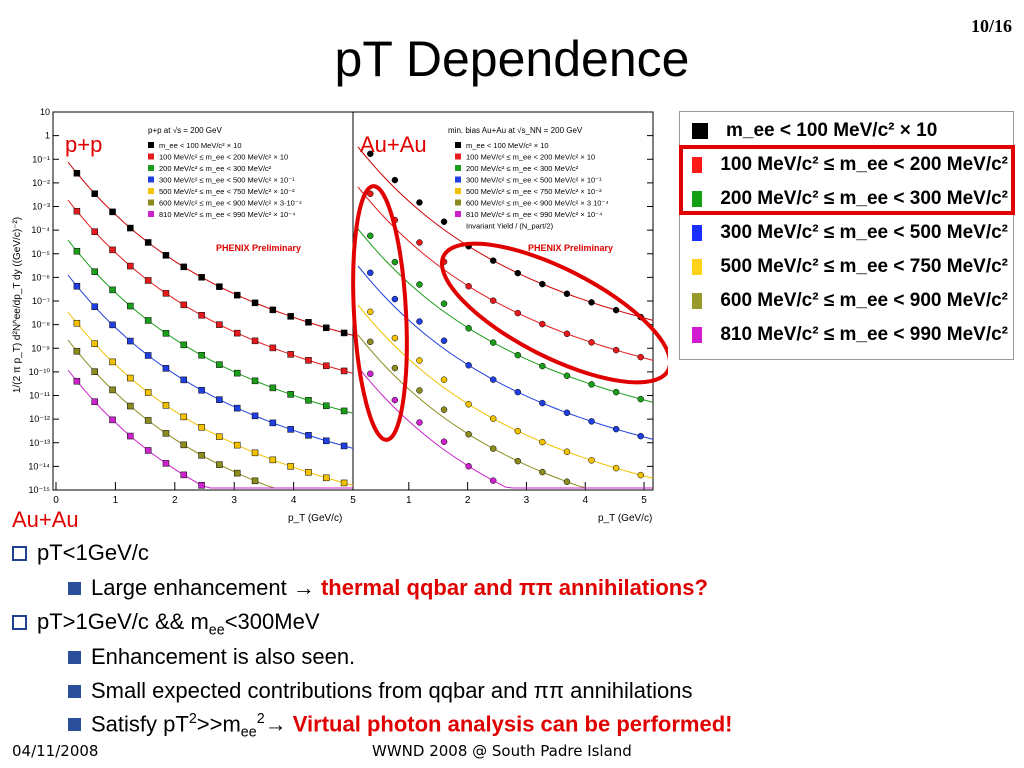 The image size is (1024, 768). I want to click on legend-entry: 100 MeV/c² ≤ m_ee < 200 MeV/c² × 10, so click(223, 157).